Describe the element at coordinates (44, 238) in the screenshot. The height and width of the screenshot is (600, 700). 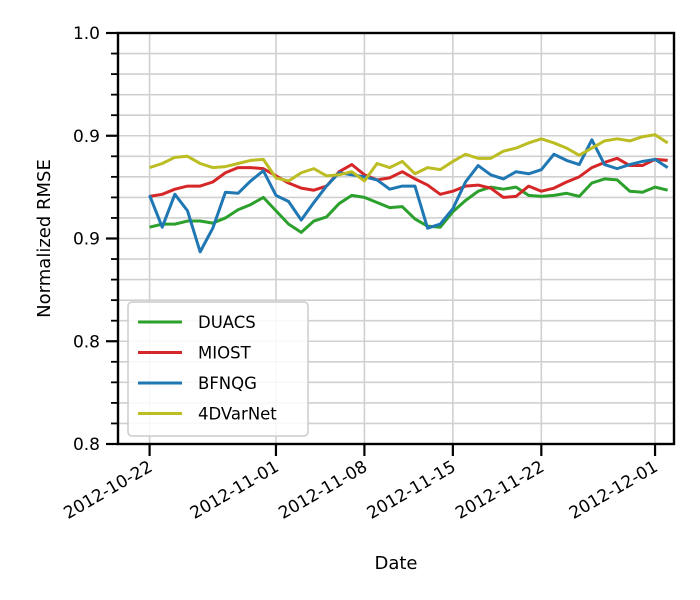
I see `y-axis-label: Normalized RMSE` at that location.